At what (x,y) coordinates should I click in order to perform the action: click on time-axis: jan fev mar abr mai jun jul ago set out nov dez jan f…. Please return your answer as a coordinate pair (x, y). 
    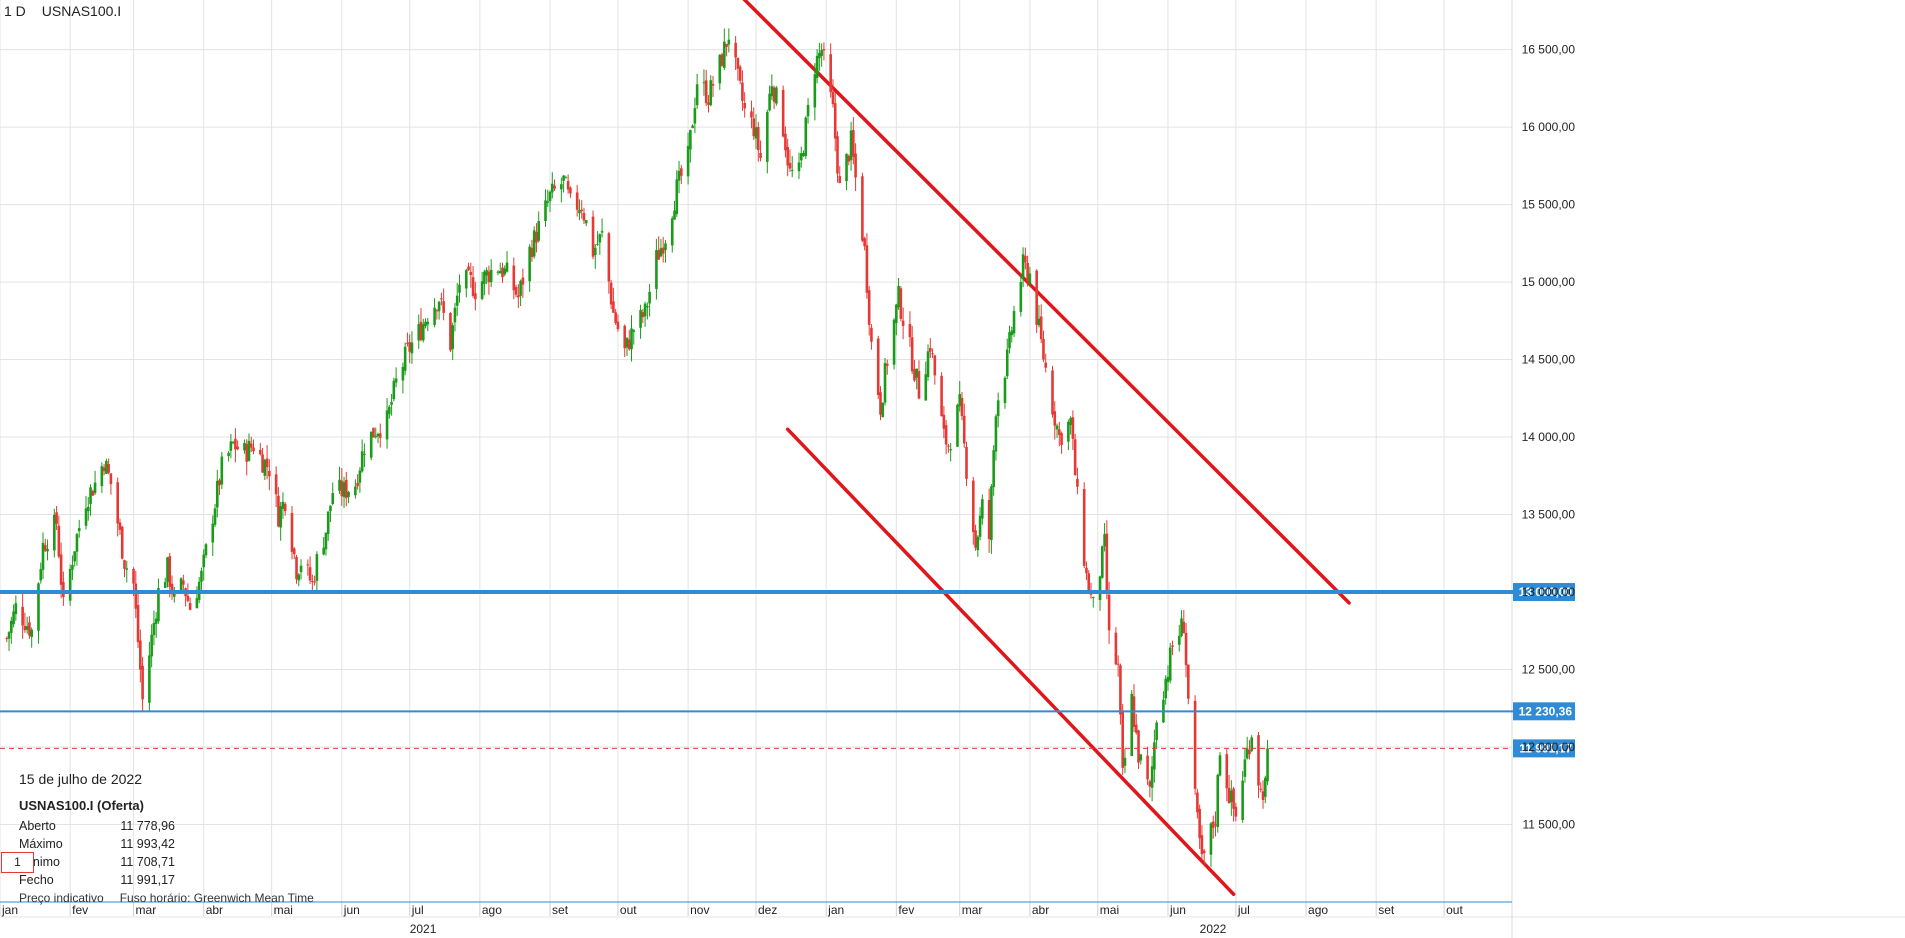
    Looking at the image, I should click on (952, 918).